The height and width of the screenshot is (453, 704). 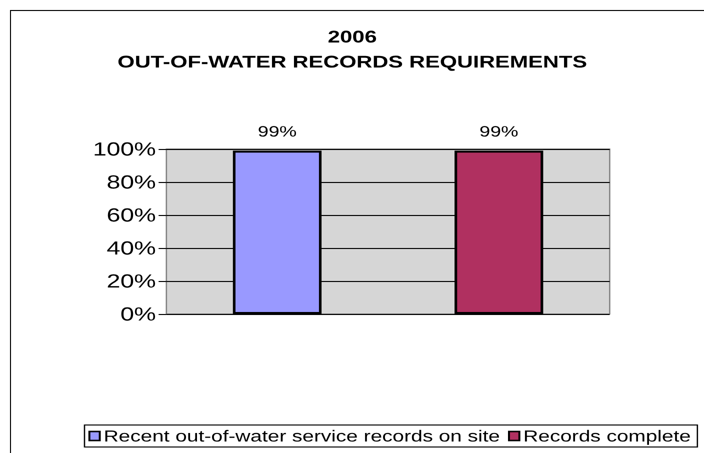 I want to click on y-tick-label: 20%, so click(x=131, y=281).